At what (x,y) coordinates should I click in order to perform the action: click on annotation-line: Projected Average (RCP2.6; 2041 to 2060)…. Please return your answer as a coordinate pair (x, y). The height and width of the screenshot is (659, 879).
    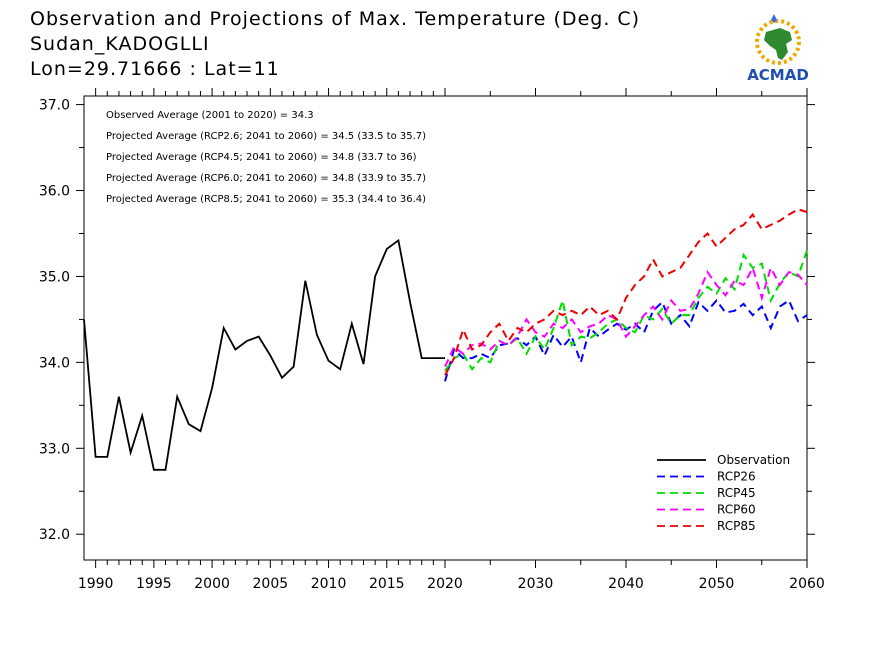
    Looking at the image, I should click on (266, 136).